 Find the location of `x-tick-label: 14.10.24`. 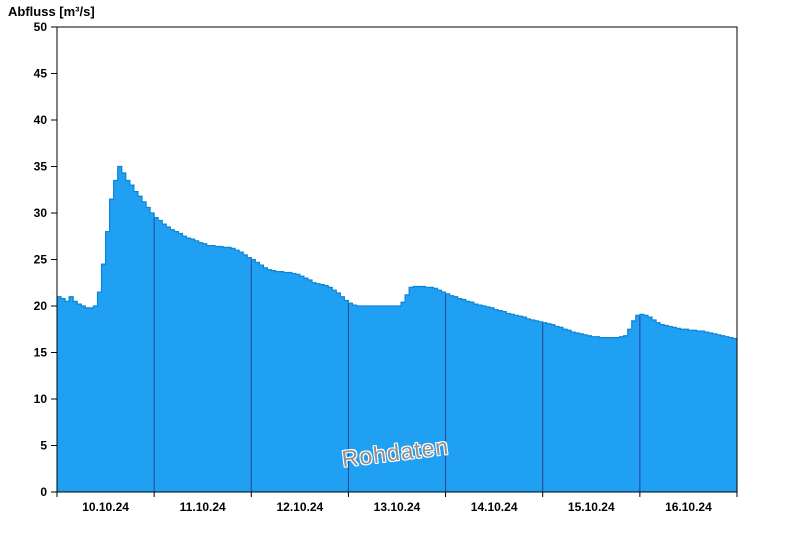

x-tick-label: 14.10.24 is located at coordinates (494, 507).